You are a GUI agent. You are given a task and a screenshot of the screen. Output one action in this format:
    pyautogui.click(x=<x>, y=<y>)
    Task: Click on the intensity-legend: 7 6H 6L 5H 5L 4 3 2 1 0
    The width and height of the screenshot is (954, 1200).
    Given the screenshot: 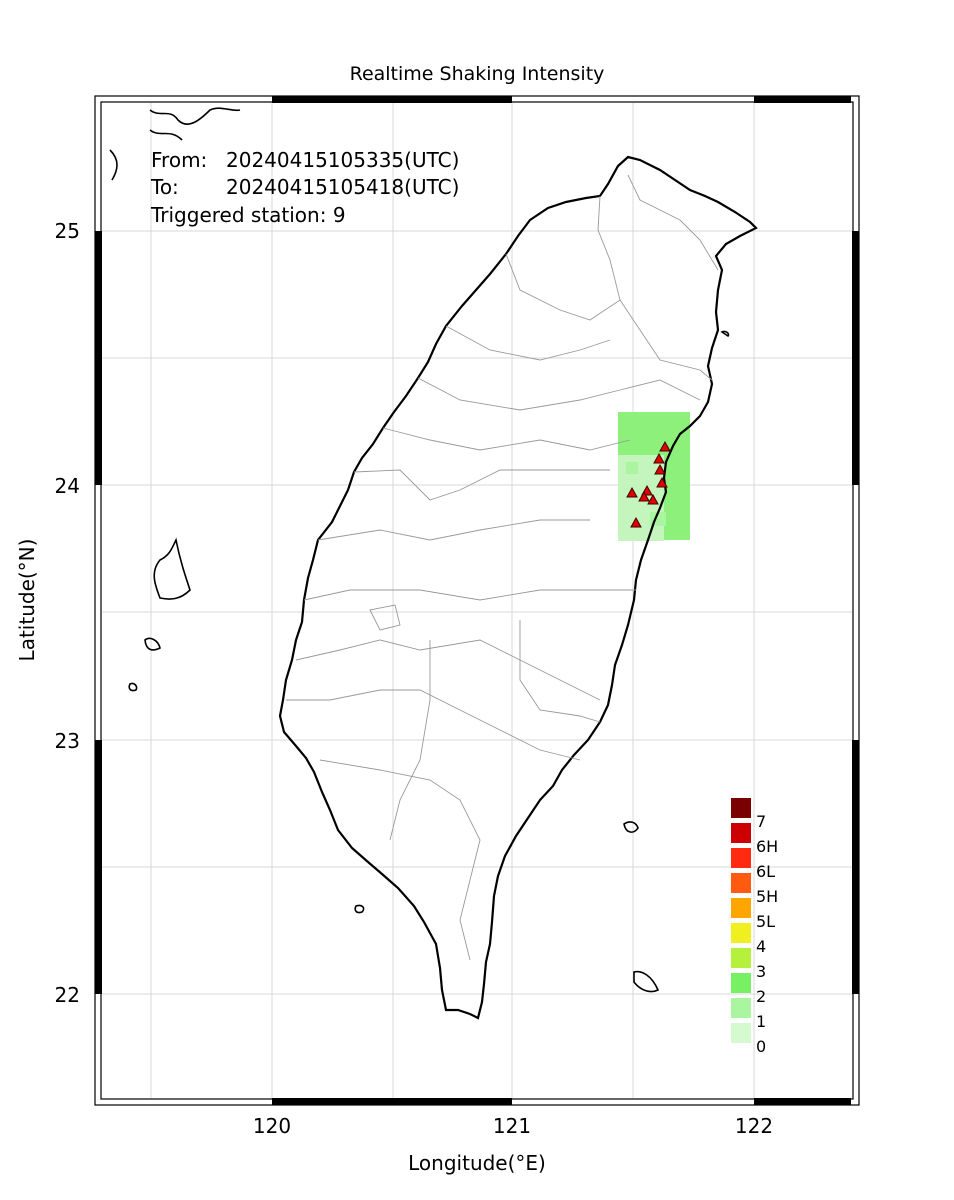 What is the action you would take?
    pyautogui.click(x=754, y=927)
    